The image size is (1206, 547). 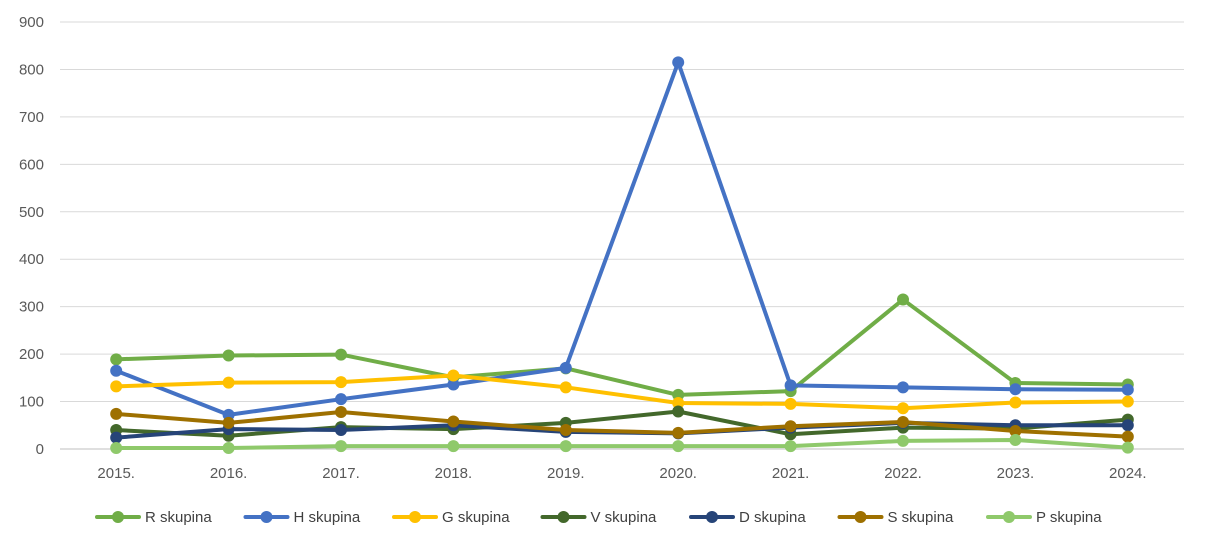 What do you see at coordinates (566, 473) in the screenshot?
I see `x-tick-label: 2019.` at bounding box center [566, 473].